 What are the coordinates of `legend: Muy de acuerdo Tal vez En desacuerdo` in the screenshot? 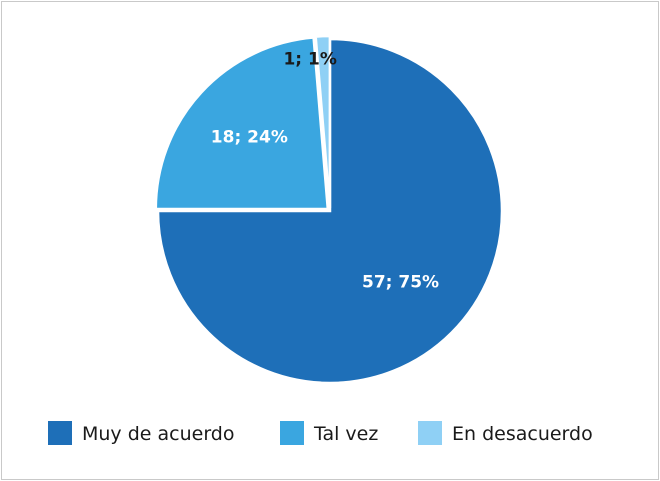 It's located at (320, 433).